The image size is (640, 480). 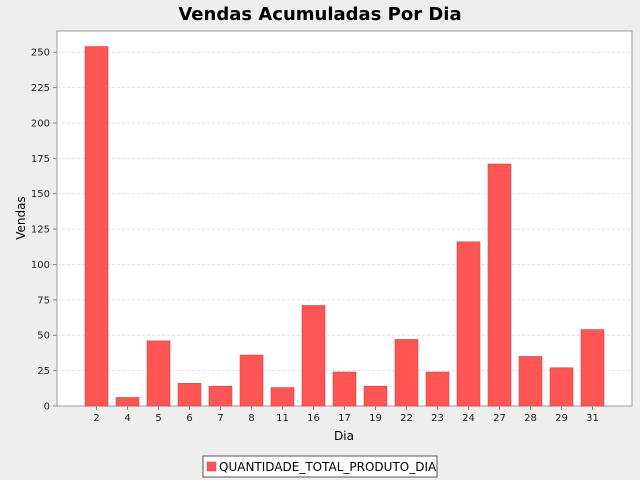 What do you see at coordinates (437, 418) in the screenshot?
I see `x-tick-label: 23` at bounding box center [437, 418].